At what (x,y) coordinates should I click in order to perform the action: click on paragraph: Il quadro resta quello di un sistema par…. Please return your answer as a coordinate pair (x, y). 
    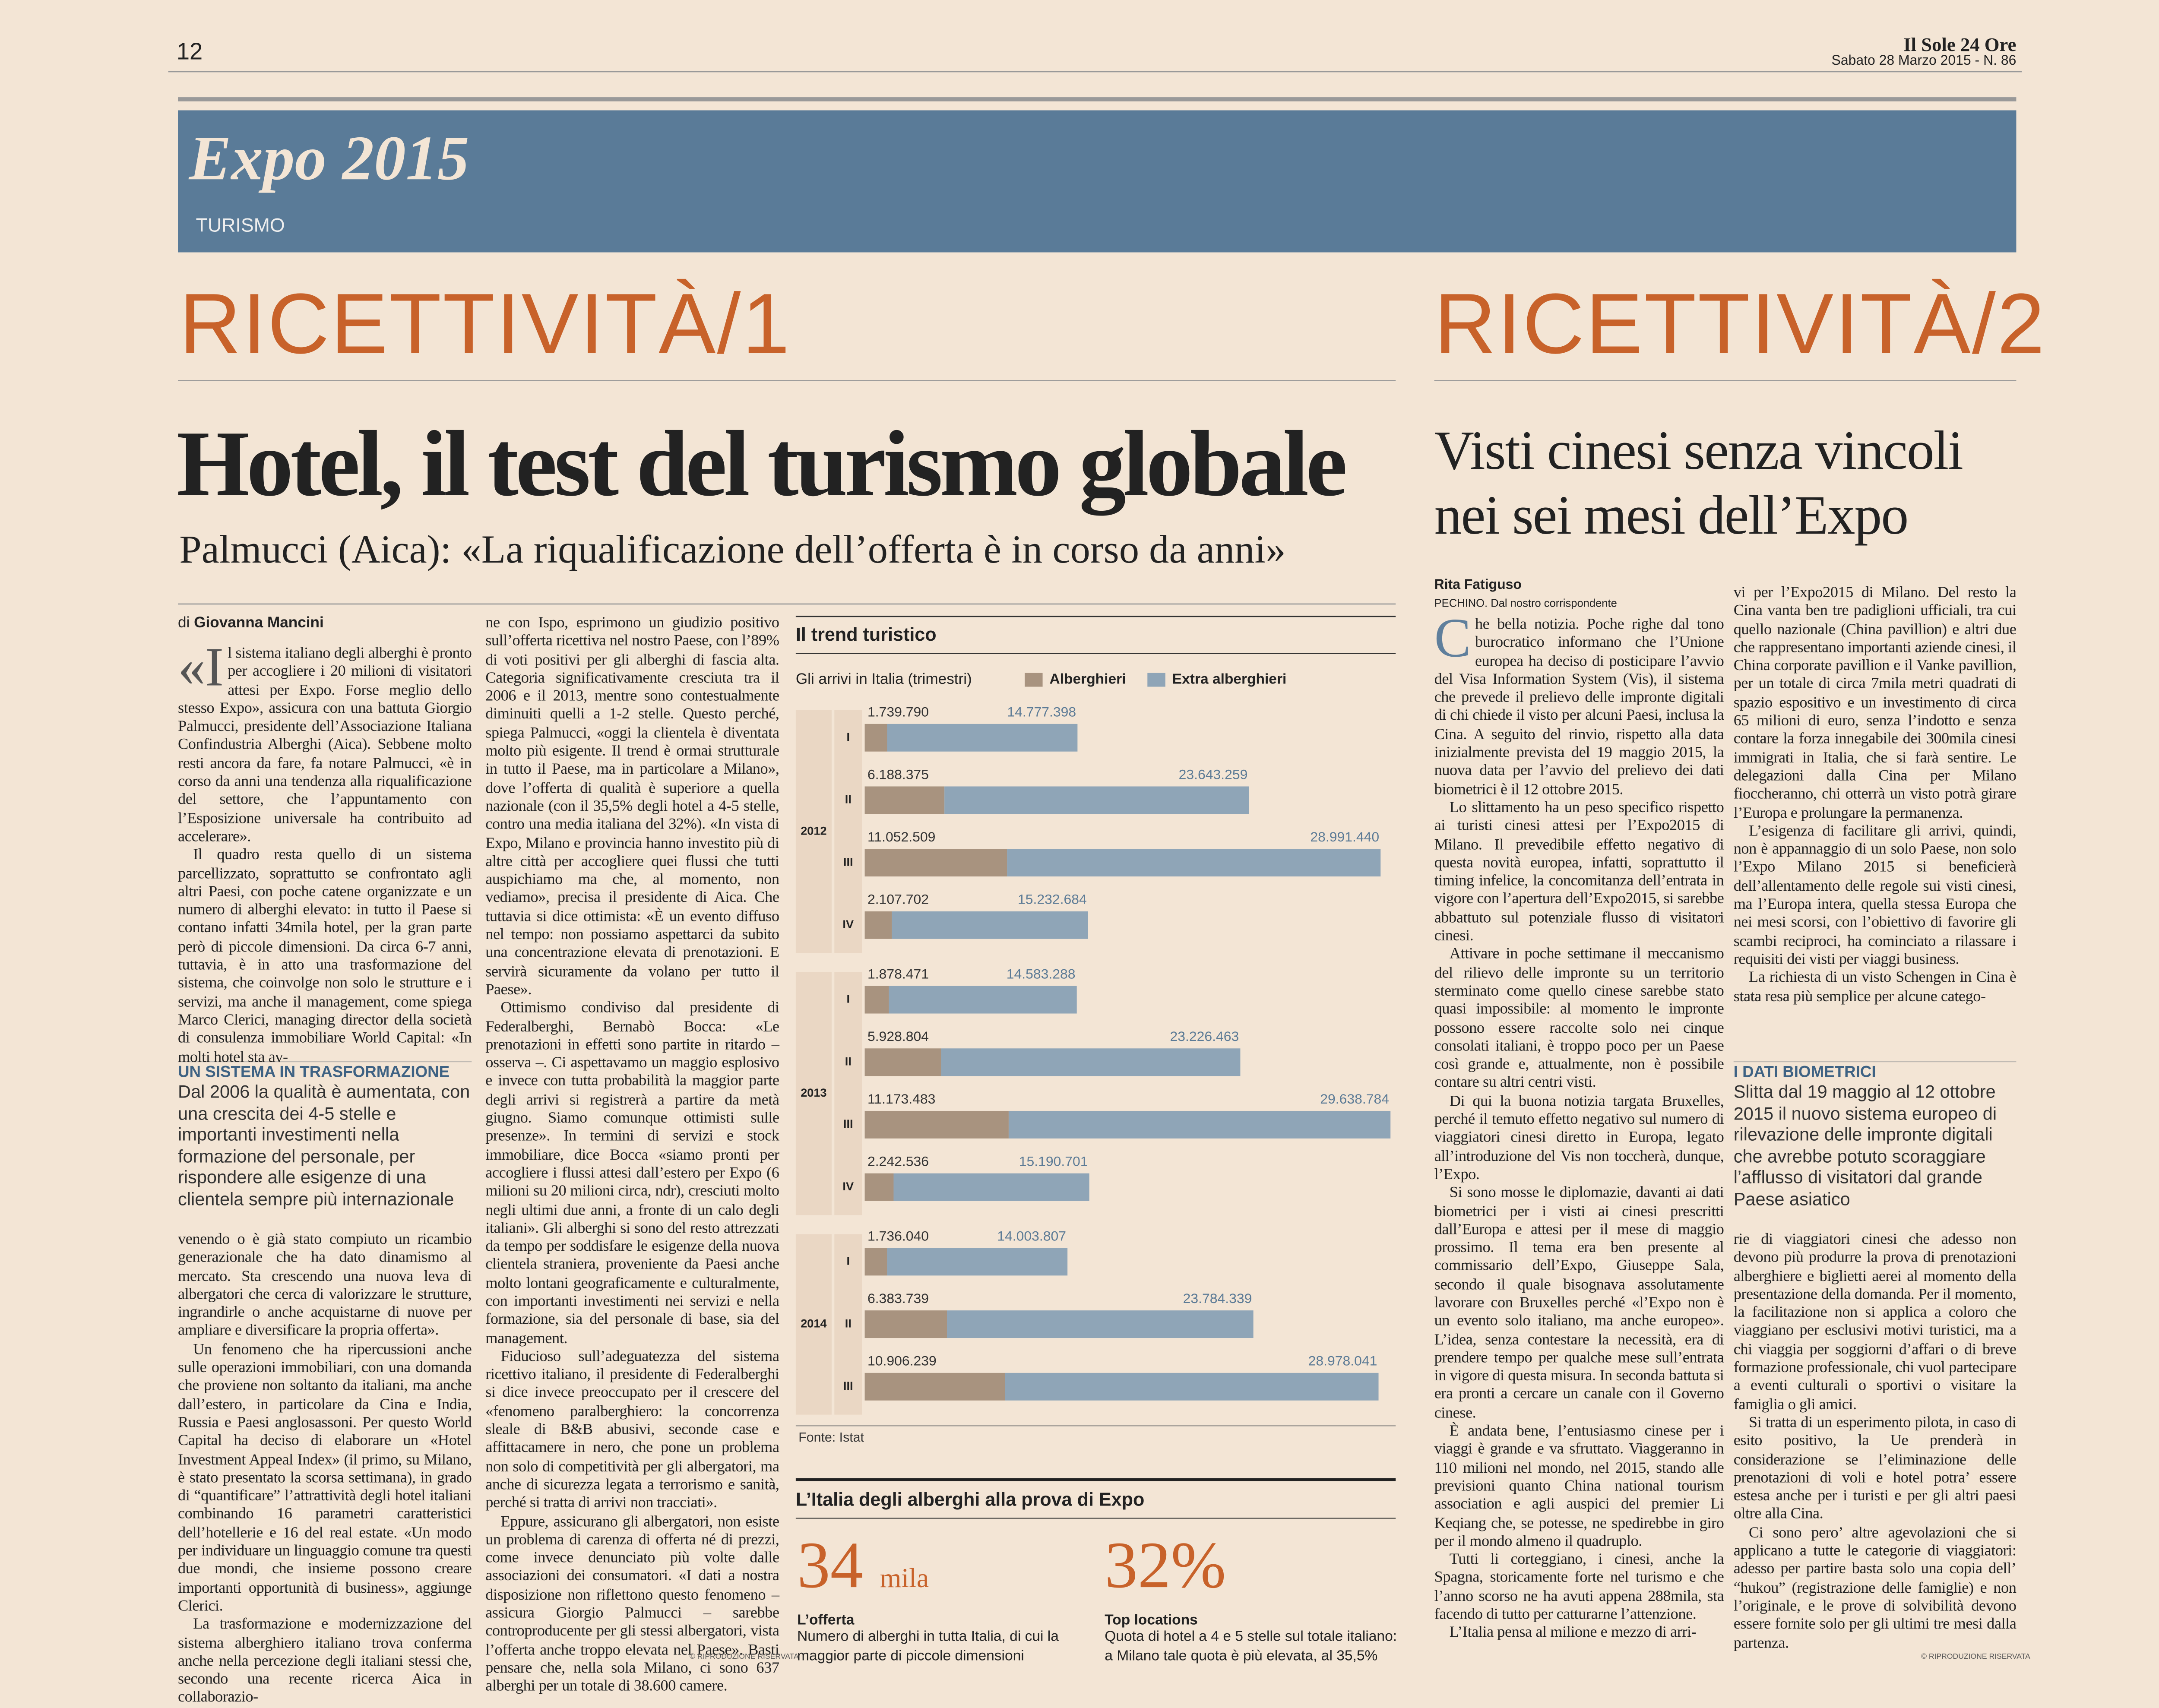
    Looking at the image, I should click on (325, 956).